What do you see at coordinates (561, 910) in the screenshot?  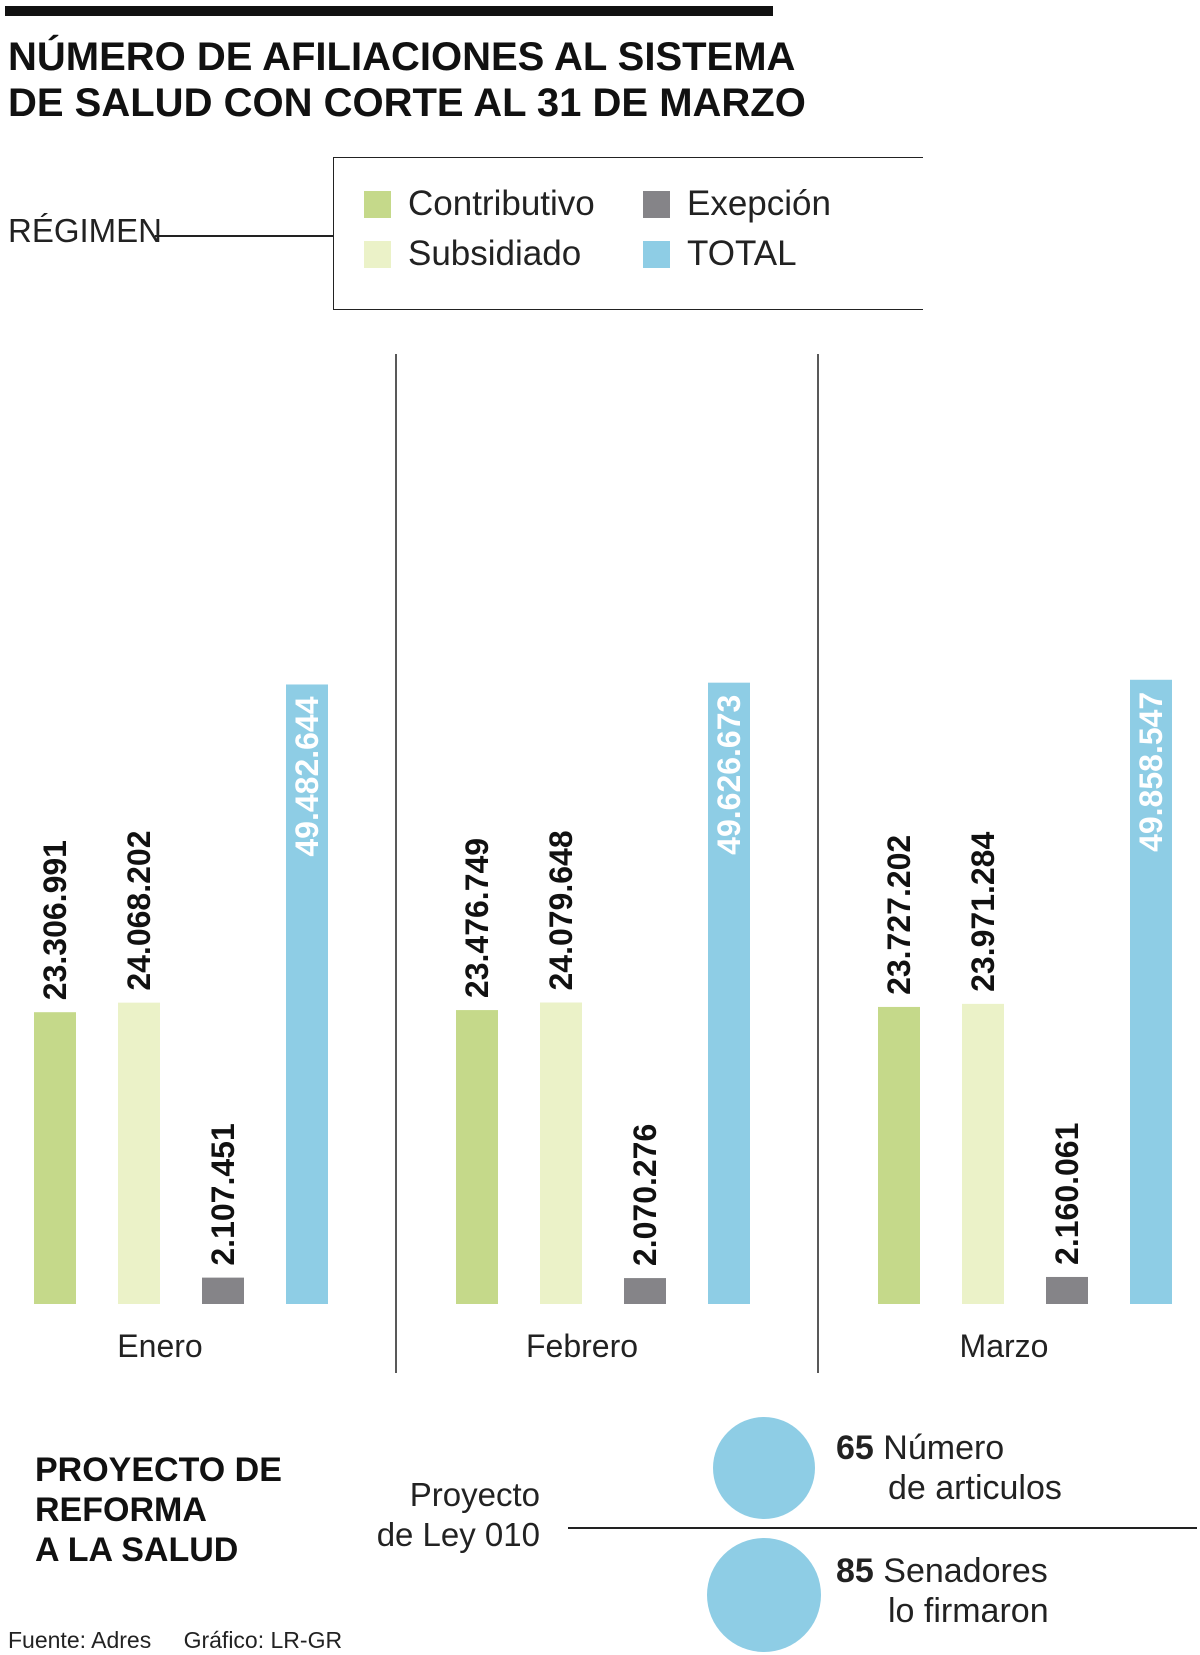 I see `data-label-subsidiado-febrero: 24.079.648` at bounding box center [561, 910].